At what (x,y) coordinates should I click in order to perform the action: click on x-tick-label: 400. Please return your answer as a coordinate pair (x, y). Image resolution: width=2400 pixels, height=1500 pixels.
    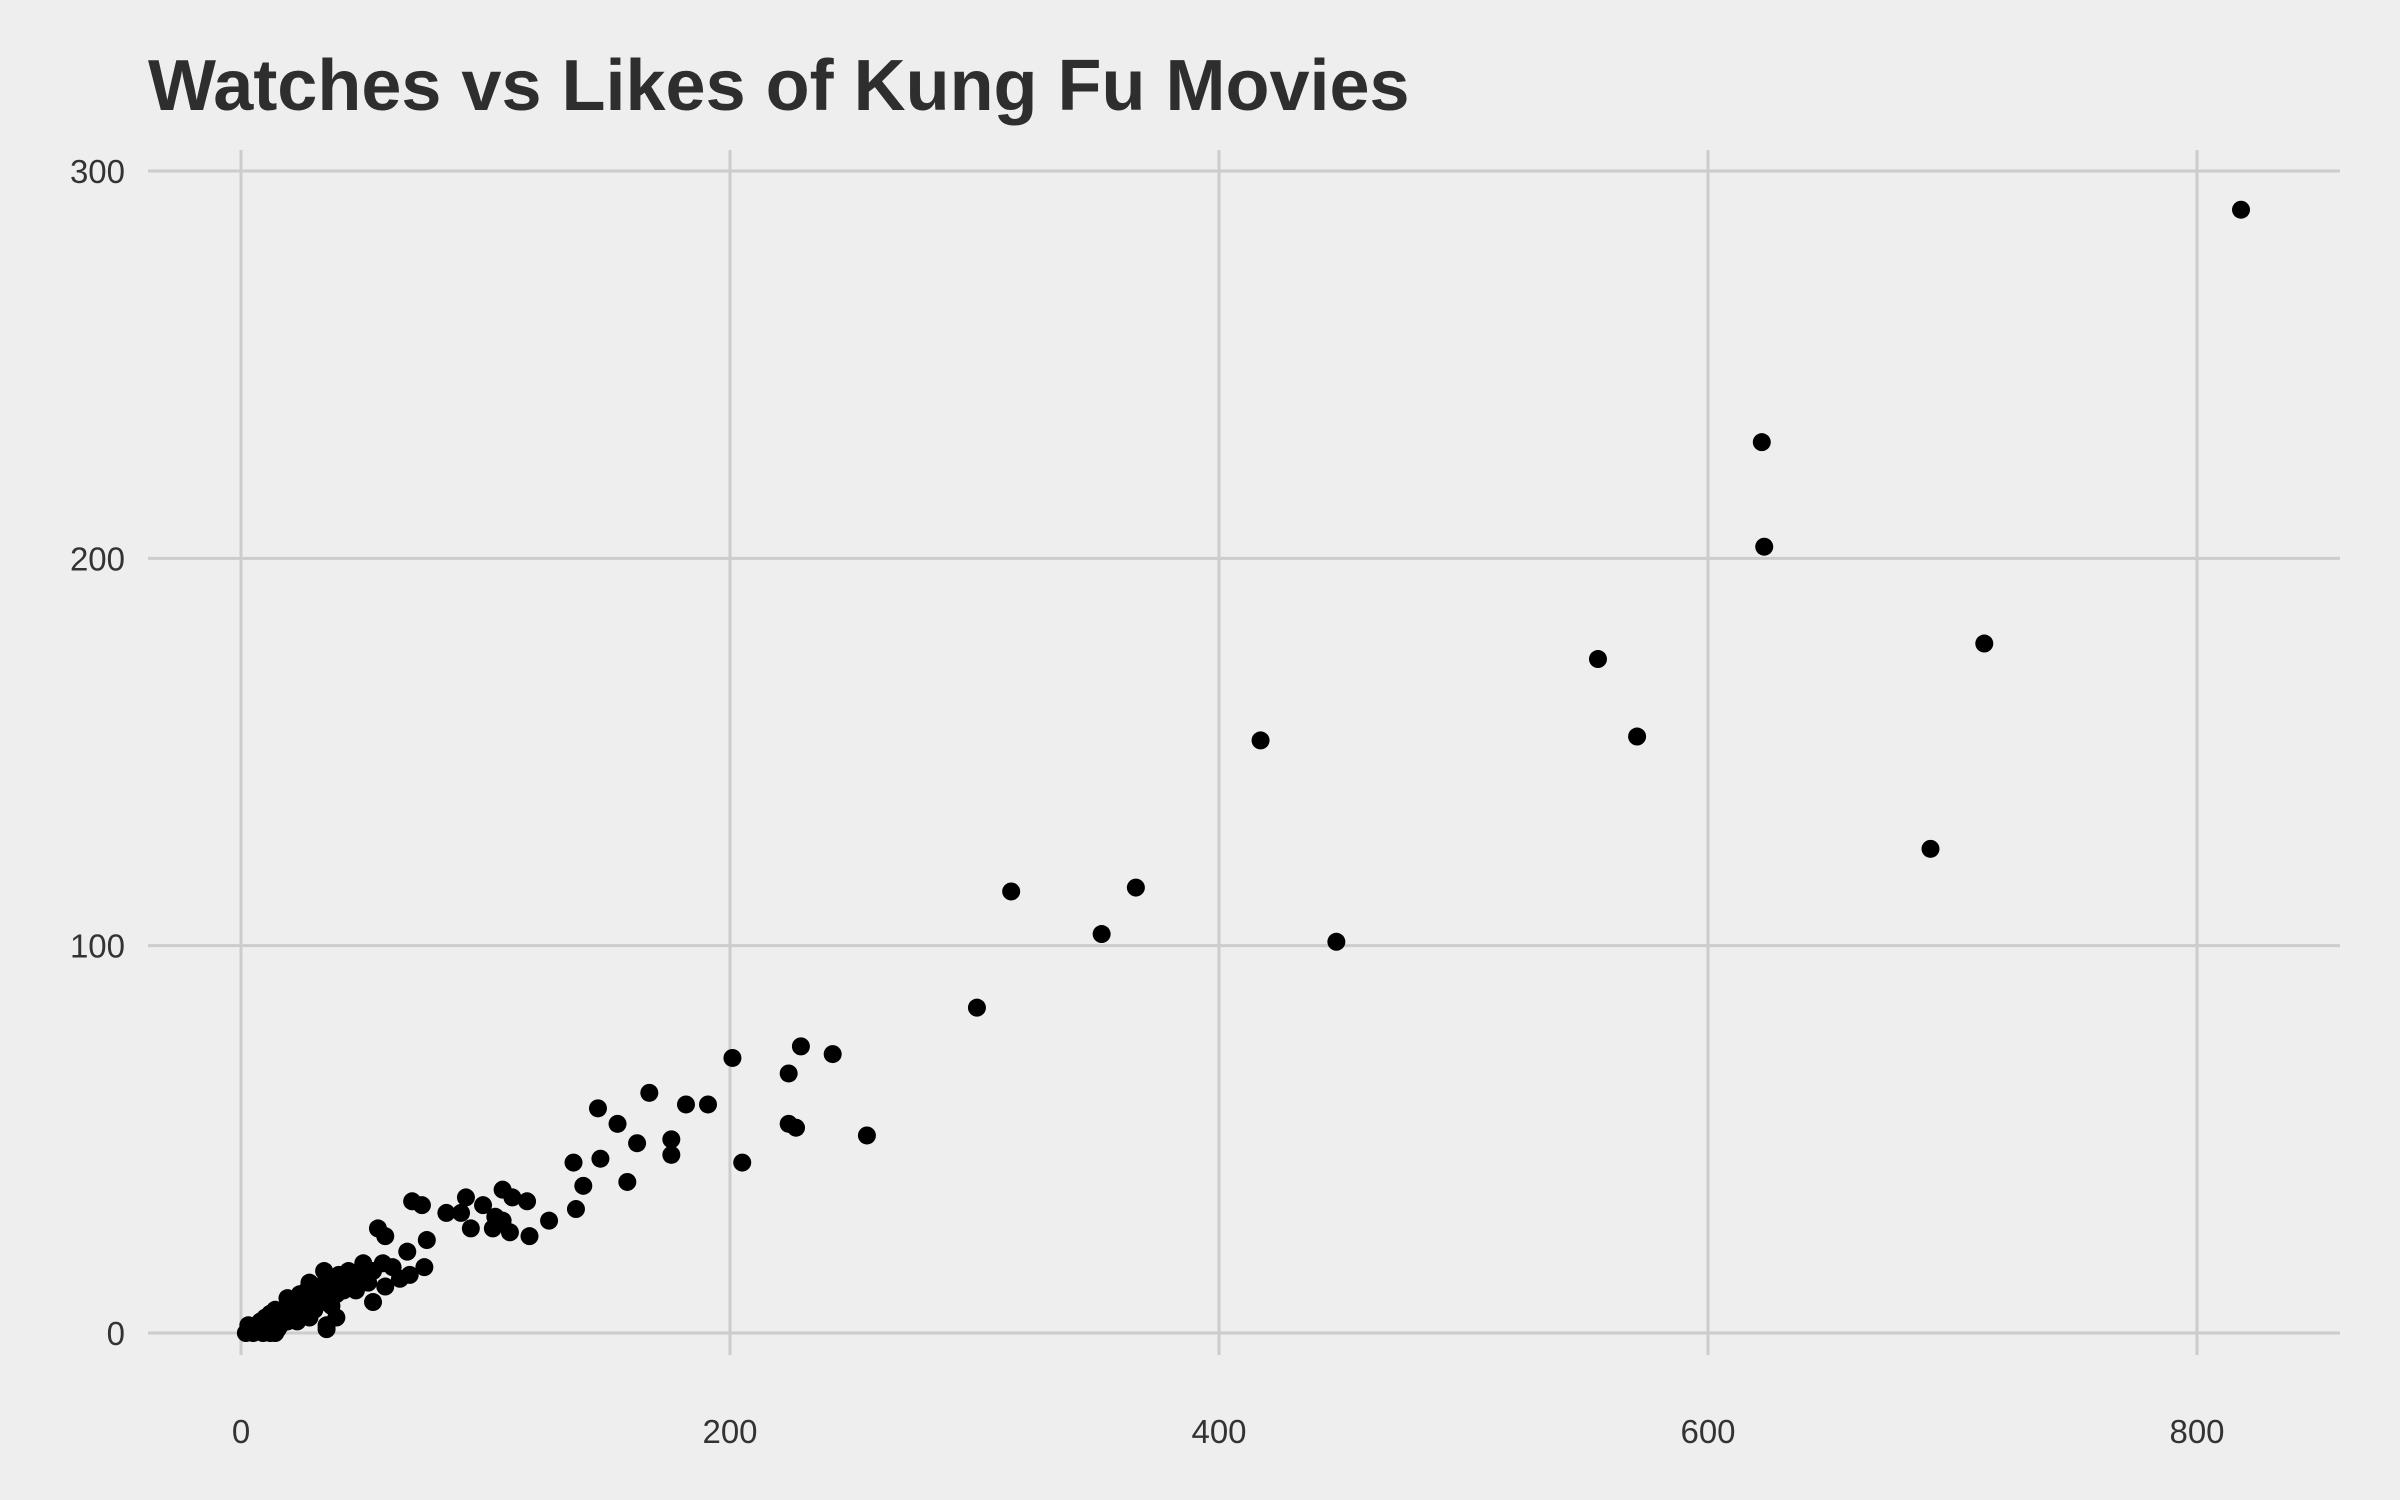
    Looking at the image, I should click on (1218, 1431).